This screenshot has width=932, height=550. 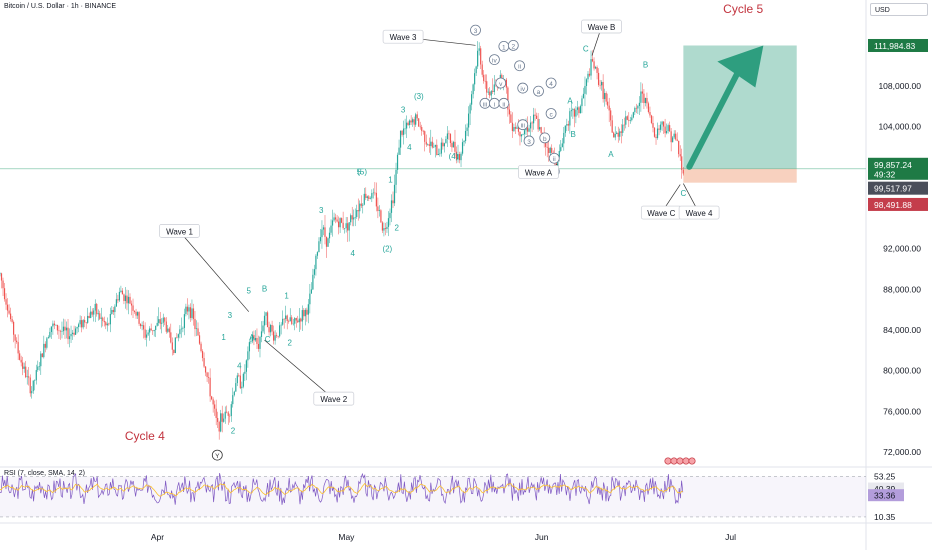 What do you see at coordinates (214, 271) in the screenshot?
I see `callout-line` at bounding box center [214, 271].